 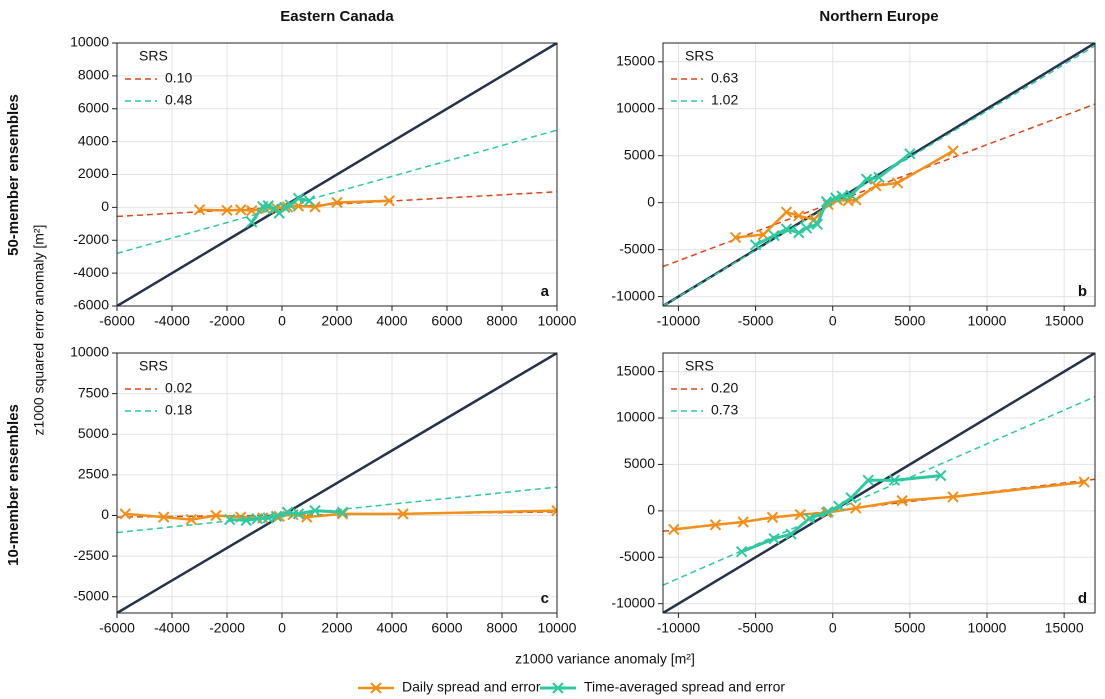 What do you see at coordinates (117, 628) in the screenshot?
I see `x-tick-label: -6000` at bounding box center [117, 628].